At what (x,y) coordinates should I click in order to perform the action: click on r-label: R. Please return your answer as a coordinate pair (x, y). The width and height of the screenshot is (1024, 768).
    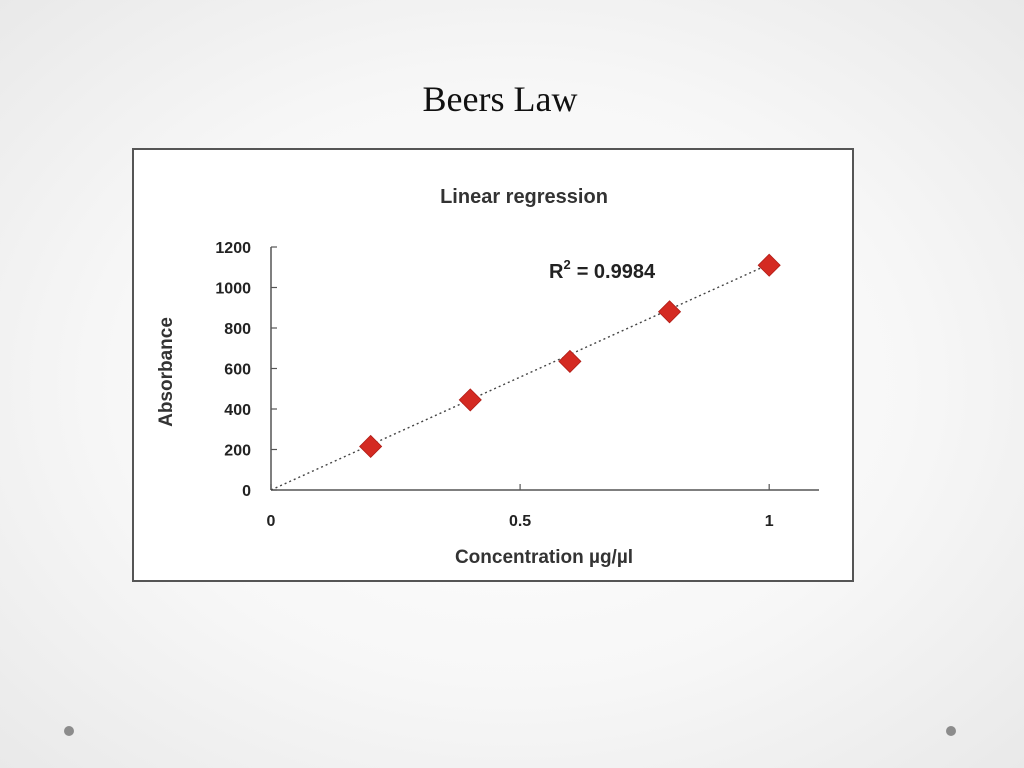
    Looking at the image, I should click on (556, 272).